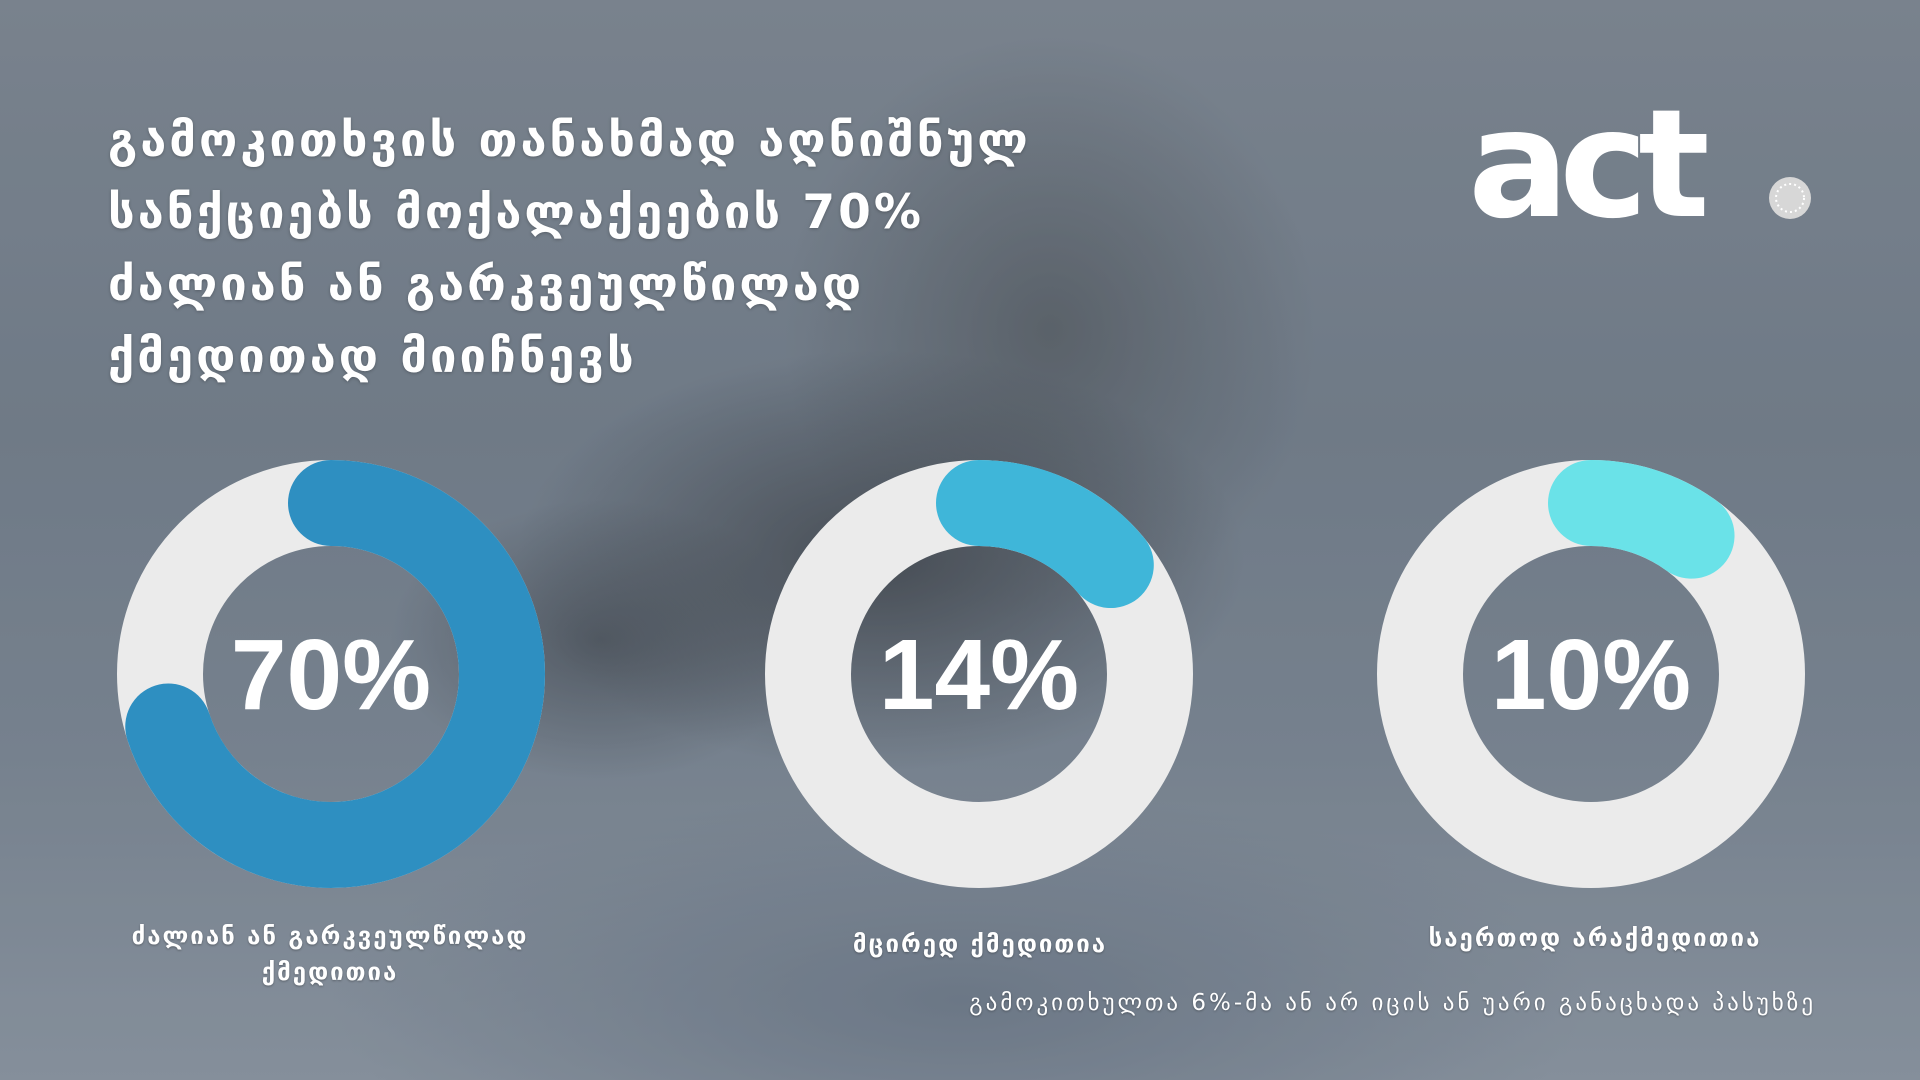 This screenshot has width=1920, height=1080. What do you see at coordinates (330, 972) in the screenshot?
I see `label-line: ქმედითია` at bounding box center [330, 972].